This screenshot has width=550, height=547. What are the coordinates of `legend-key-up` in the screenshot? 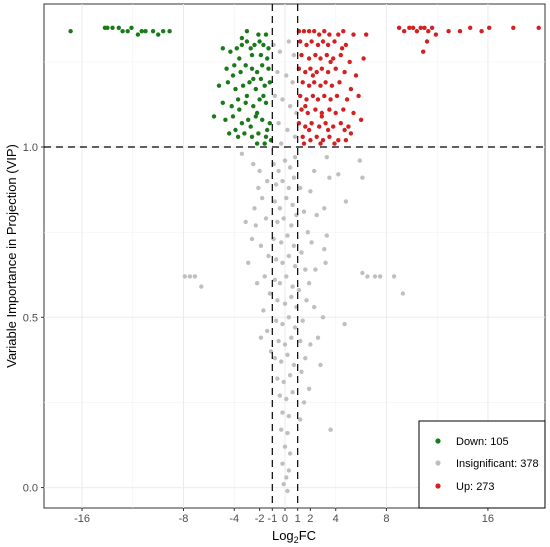 It's located at (438, 486).